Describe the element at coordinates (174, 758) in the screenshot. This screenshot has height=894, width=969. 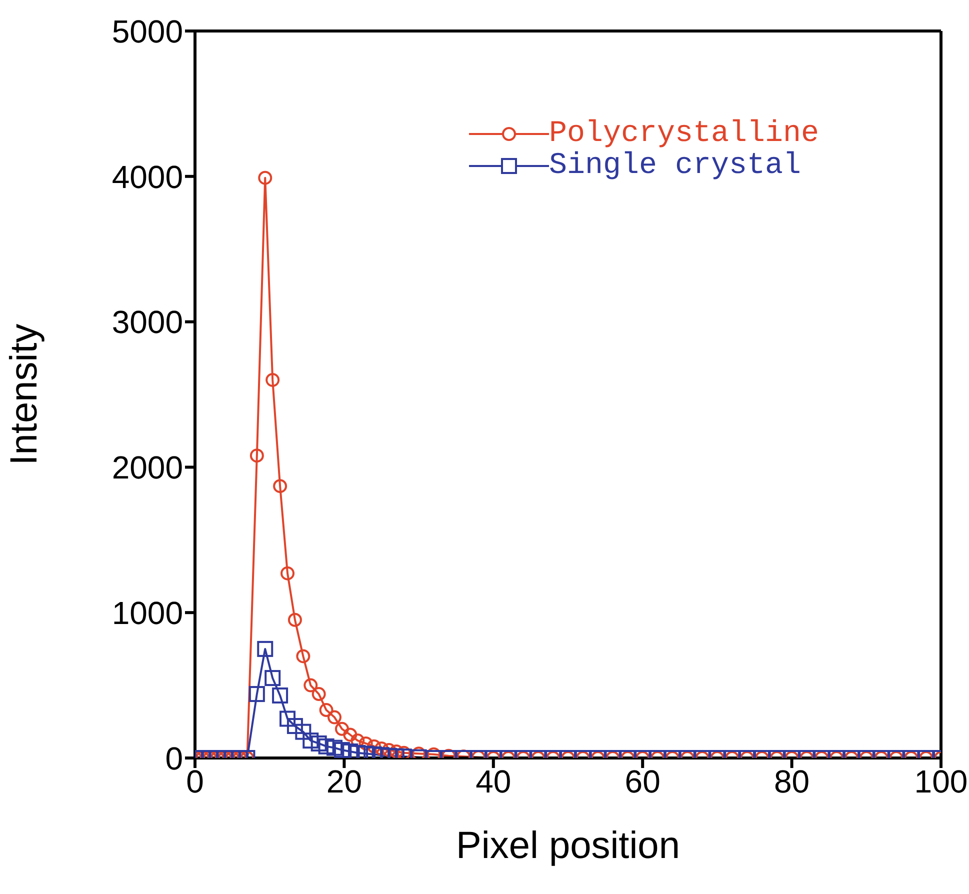
I see `y-tick-label: 0` at that location.